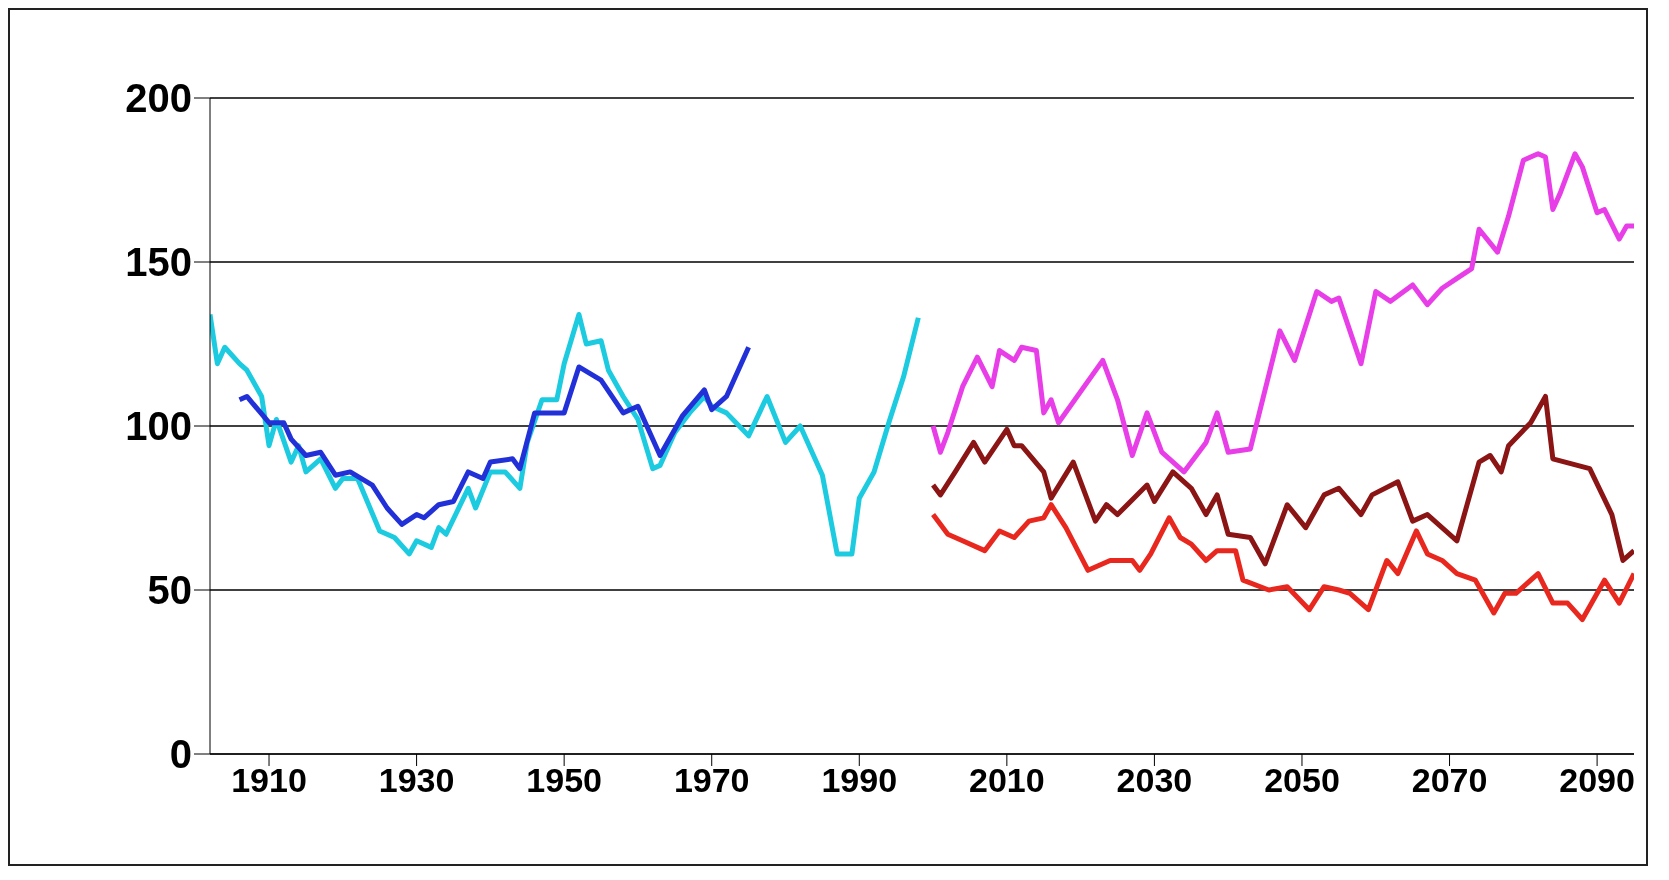 This screenshot has width=1669, height=880. What do you see at coordinates (1597, 780) in the screenshot?
I see `x-tick-label: 2090` at bounding box center [1597, 780].